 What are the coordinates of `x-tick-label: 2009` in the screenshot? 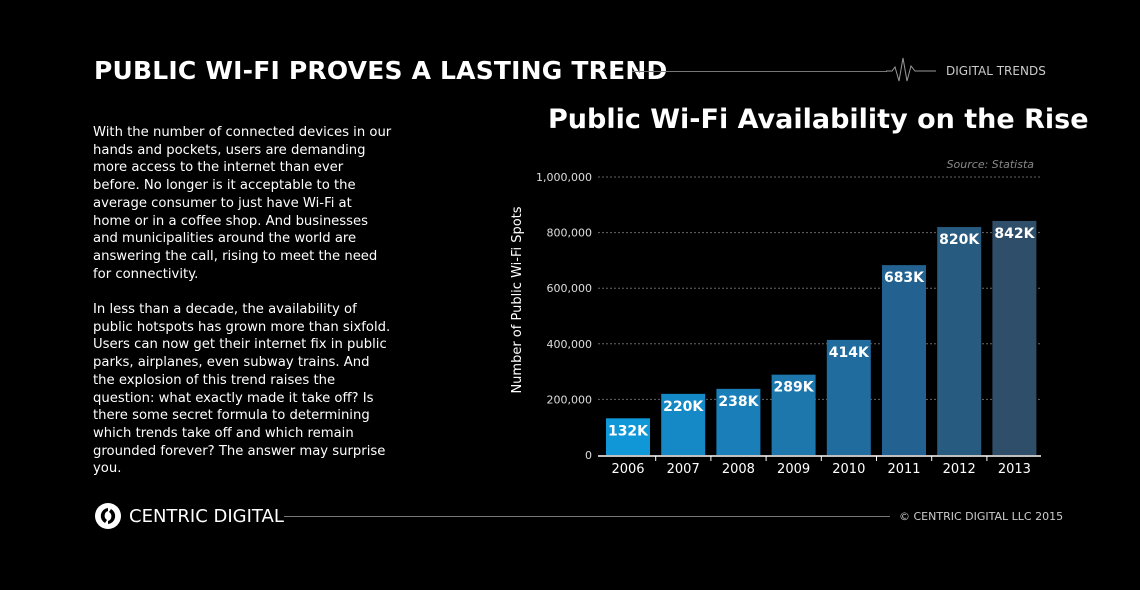 It's located at (793, 469).